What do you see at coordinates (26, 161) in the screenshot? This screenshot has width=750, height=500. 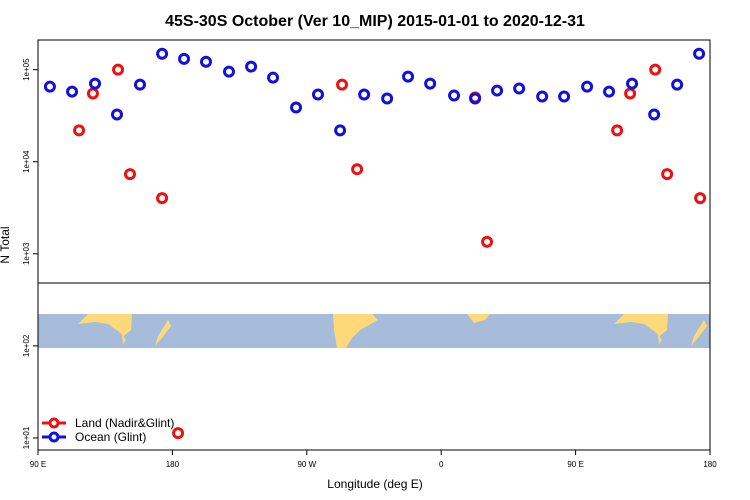 I see `y-tick-label: 1e+04` at bounding box center [26, 161].